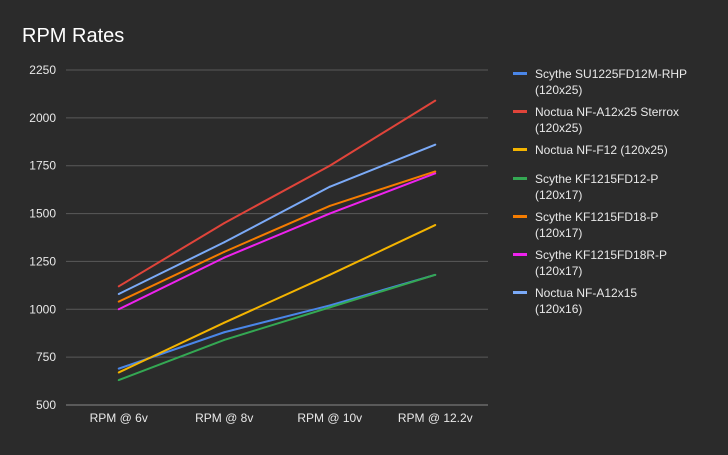 The width and height of the screenshot is (728, 455). I want to click on legend-item: Scythe SU1225FD12M-RHP (120x25), so click(600, 82).